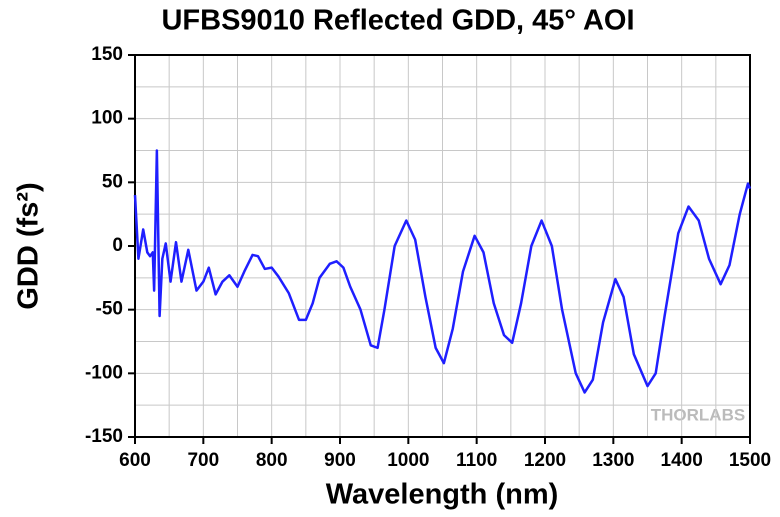 The height and width of the screenshot is (517, 780). What do you see at coordinates (340, 460) in the screenshot?
I see `x-tick-label: 900` at bounding box center [340, 460].